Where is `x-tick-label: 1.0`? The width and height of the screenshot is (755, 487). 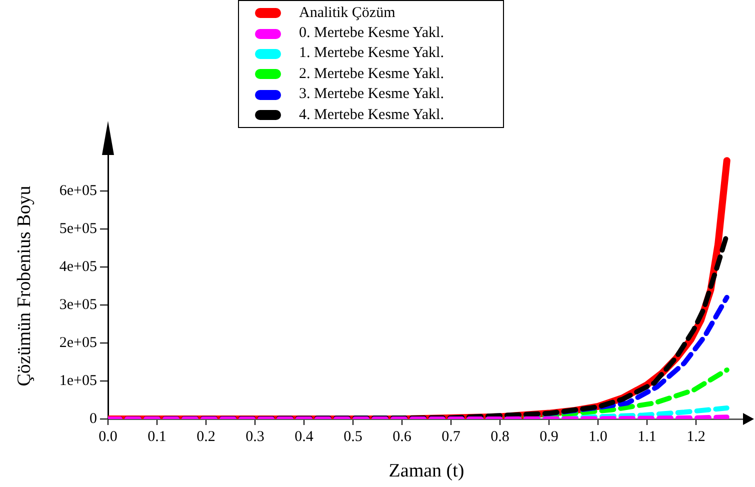 x-tick-label: 1.0 is located at coordinates (598, 436).